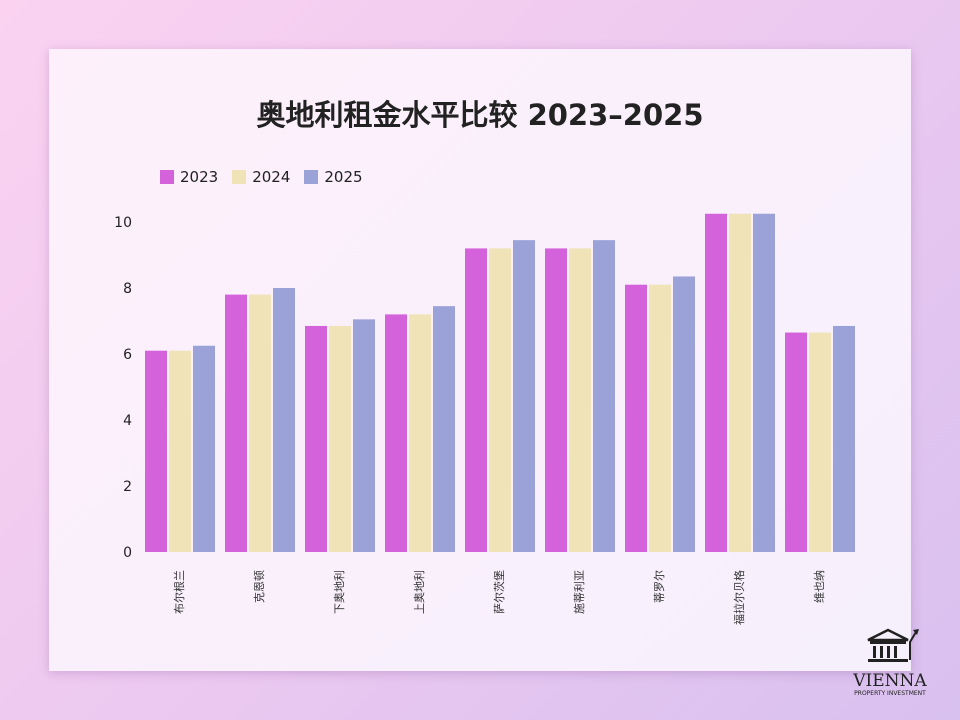 The image size is (960, 720). What do you see at coordinates (179, 592) in the screenshot?
I see `x-tick-label: 布尔根兰` at bounding box center [179, 592].